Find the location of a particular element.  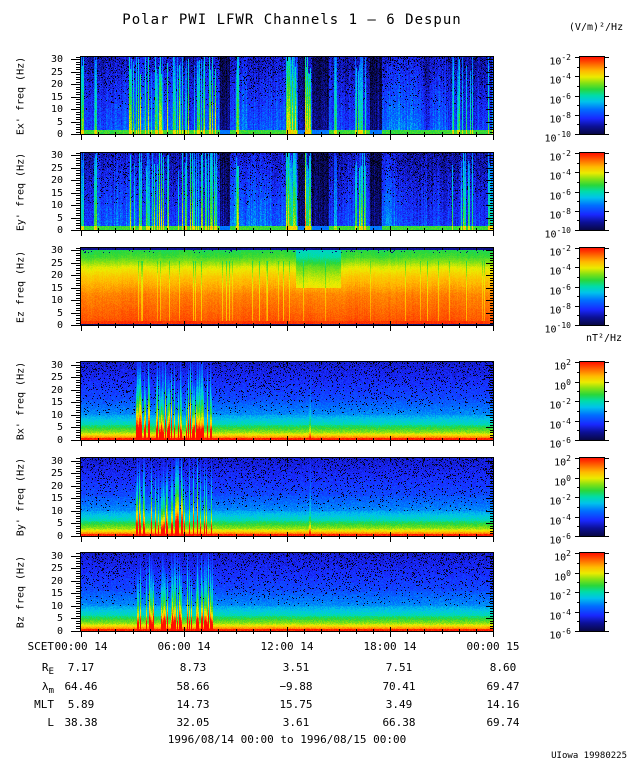

panel-label-ez: Ez freq (Hz) is located at coordinates (21, 286).